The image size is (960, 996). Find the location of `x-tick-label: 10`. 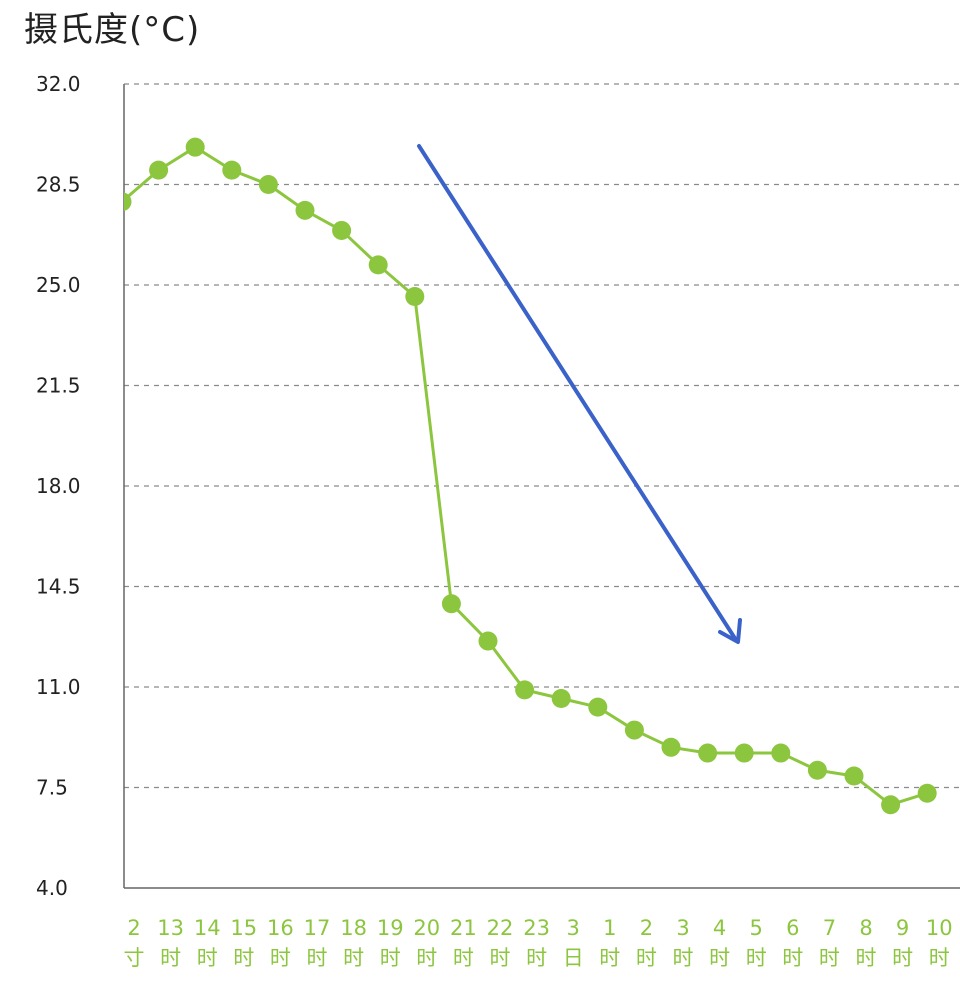

x-tick-label: 10 is located at coordinates (939, 928).